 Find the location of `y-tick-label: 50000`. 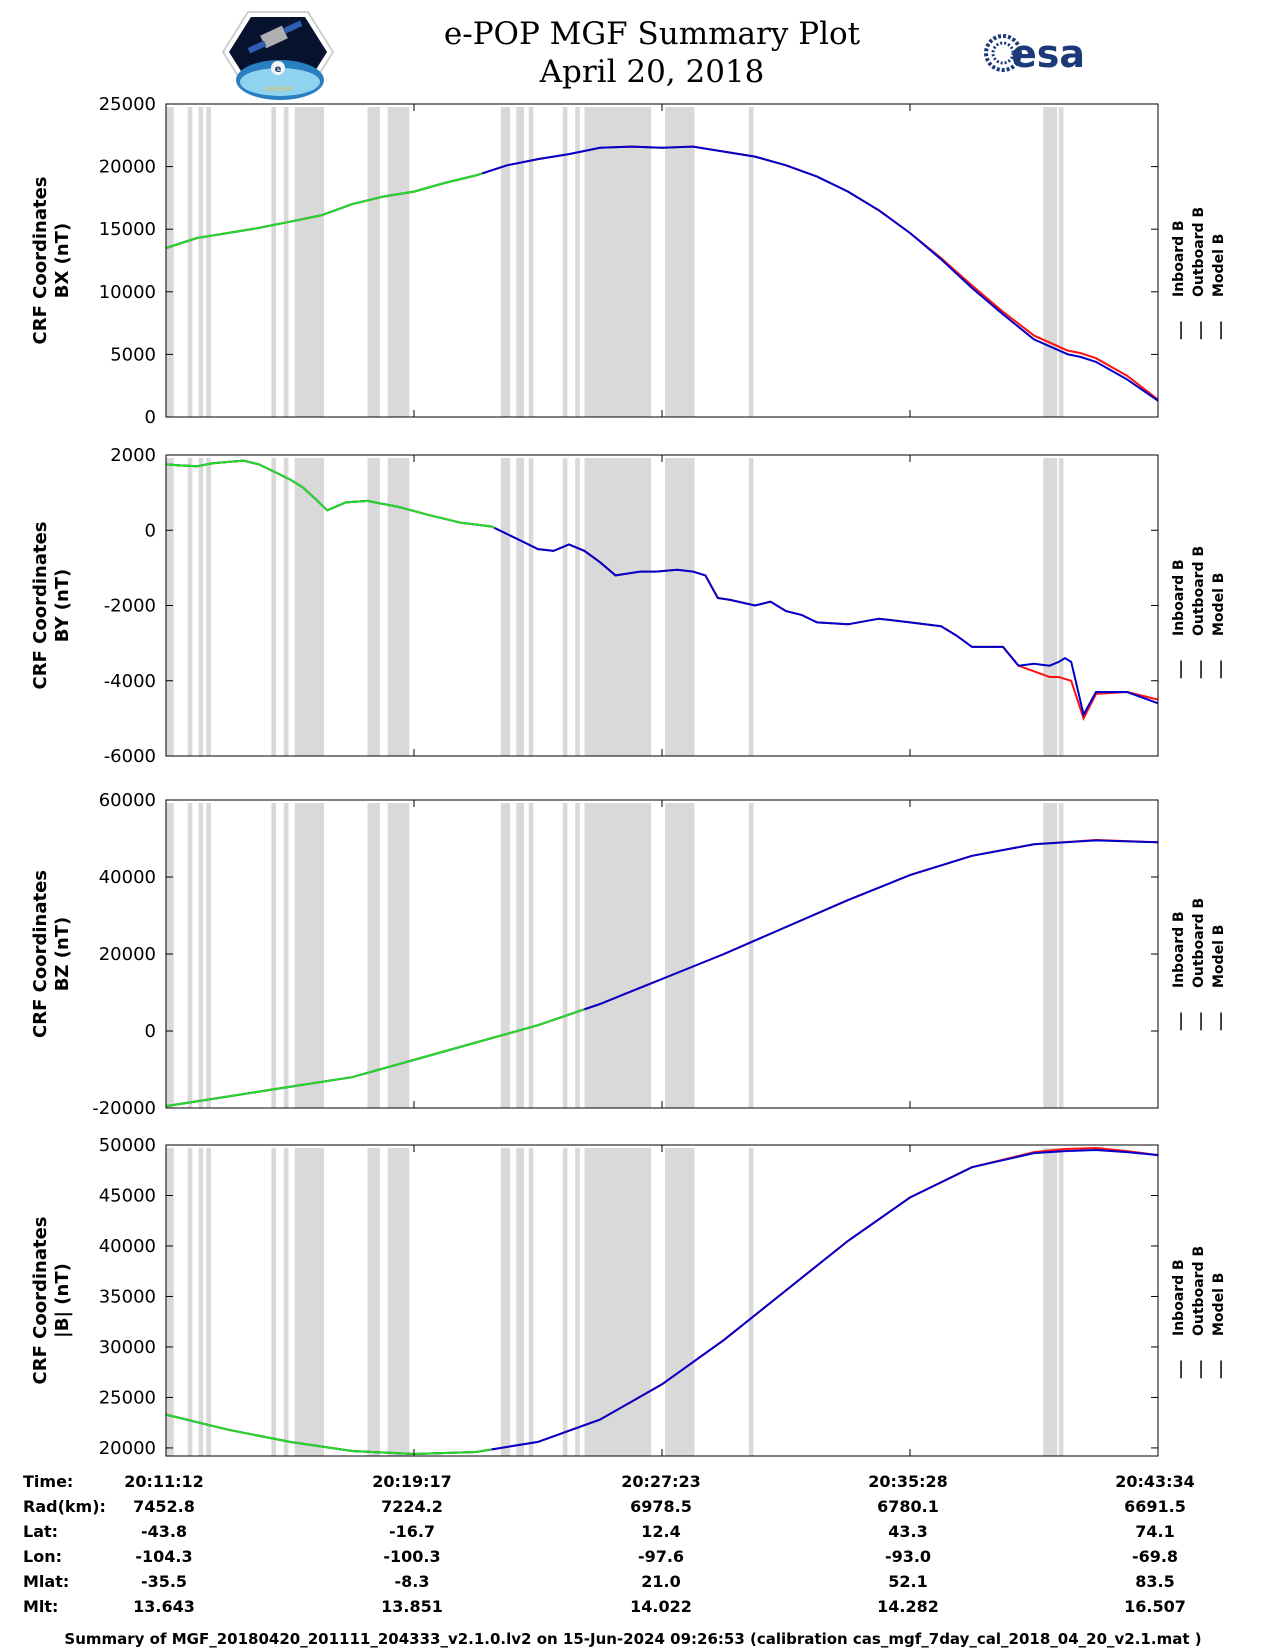

y-tick-label: 50000 is located at coordinates (127, 1145).